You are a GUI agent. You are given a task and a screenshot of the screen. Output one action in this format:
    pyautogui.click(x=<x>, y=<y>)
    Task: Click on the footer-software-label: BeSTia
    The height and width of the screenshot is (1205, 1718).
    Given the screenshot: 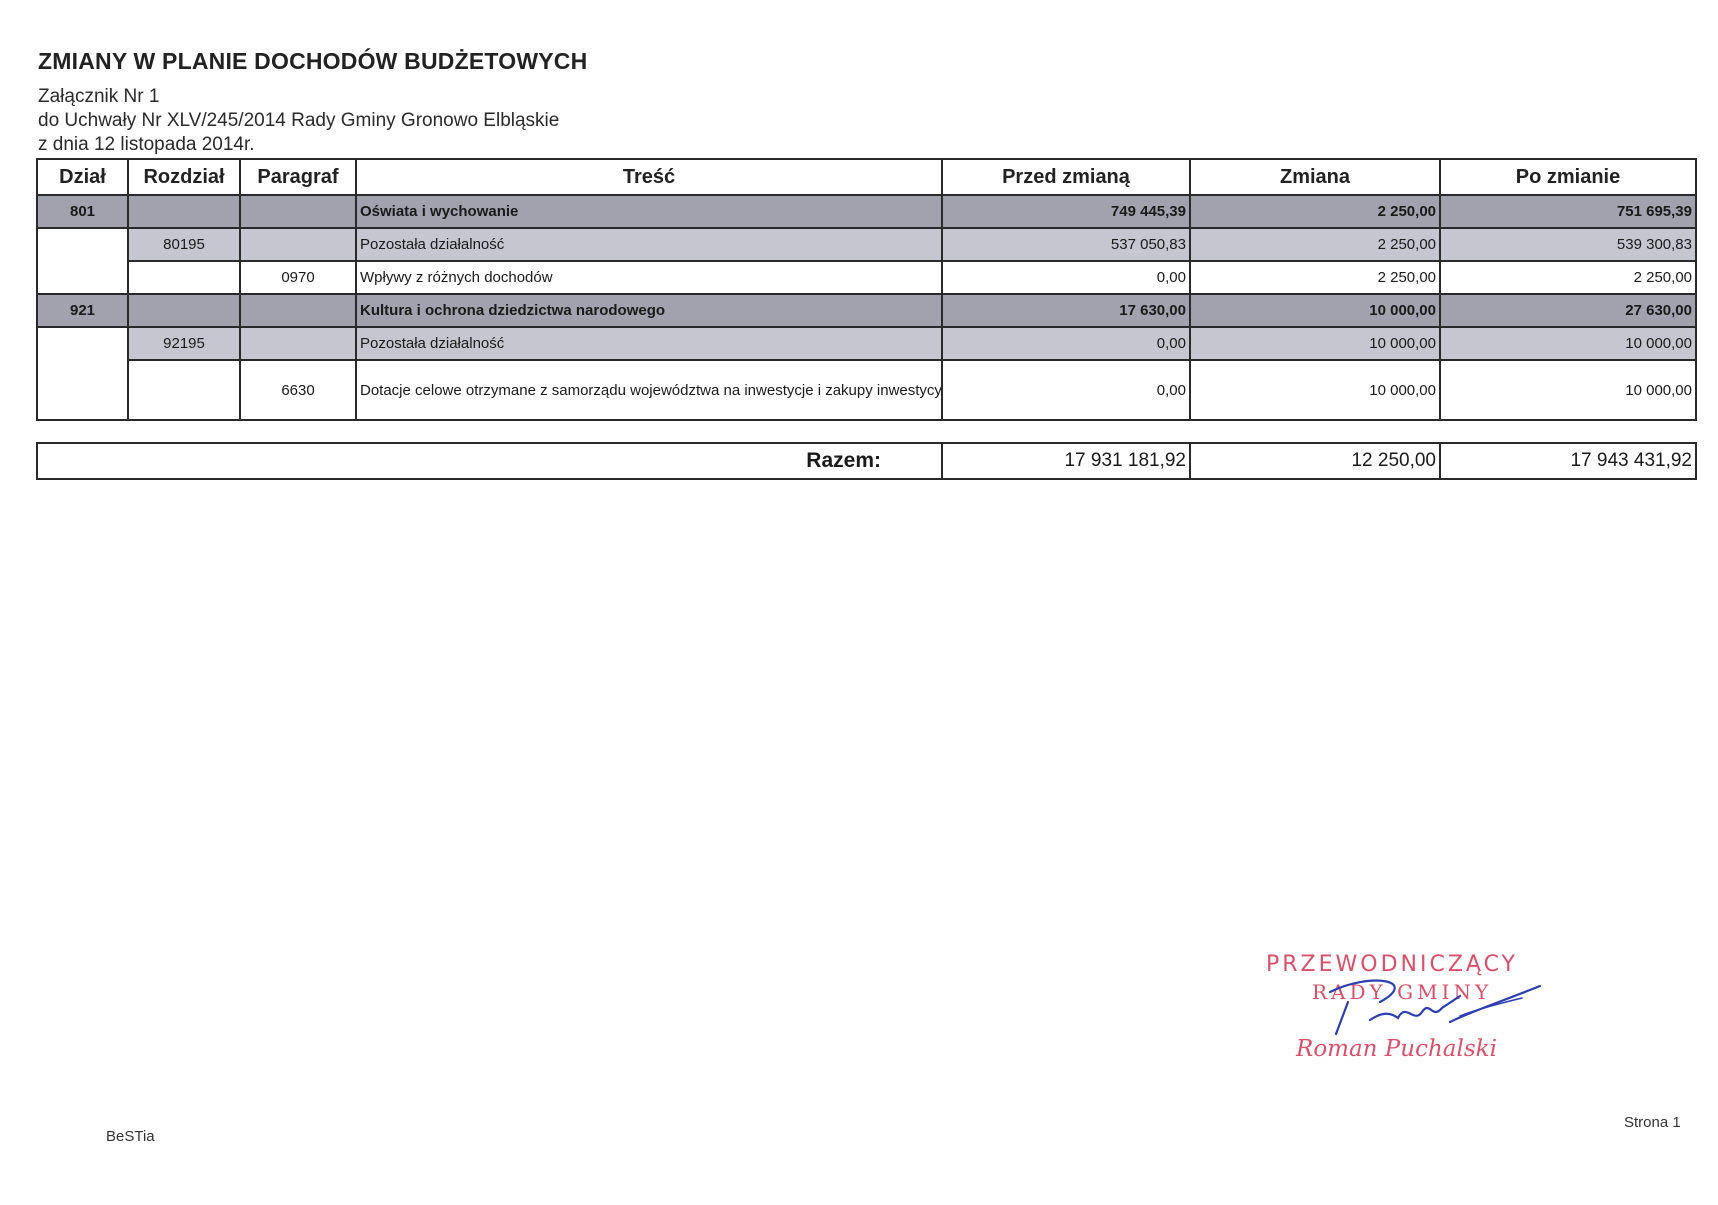 What is the action you would take?
    pyautogui.click(x=130, y=1136)
    